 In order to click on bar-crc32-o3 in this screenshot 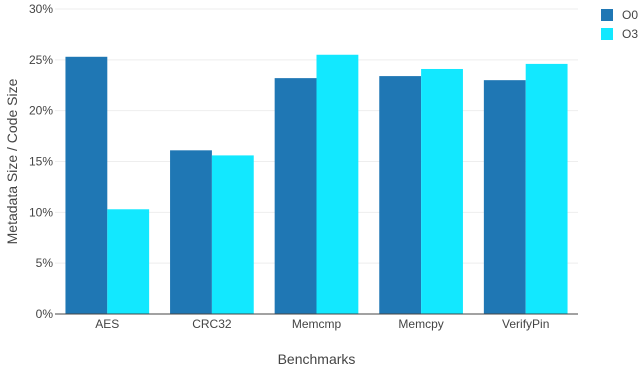, I will do `click(232, 234)`.